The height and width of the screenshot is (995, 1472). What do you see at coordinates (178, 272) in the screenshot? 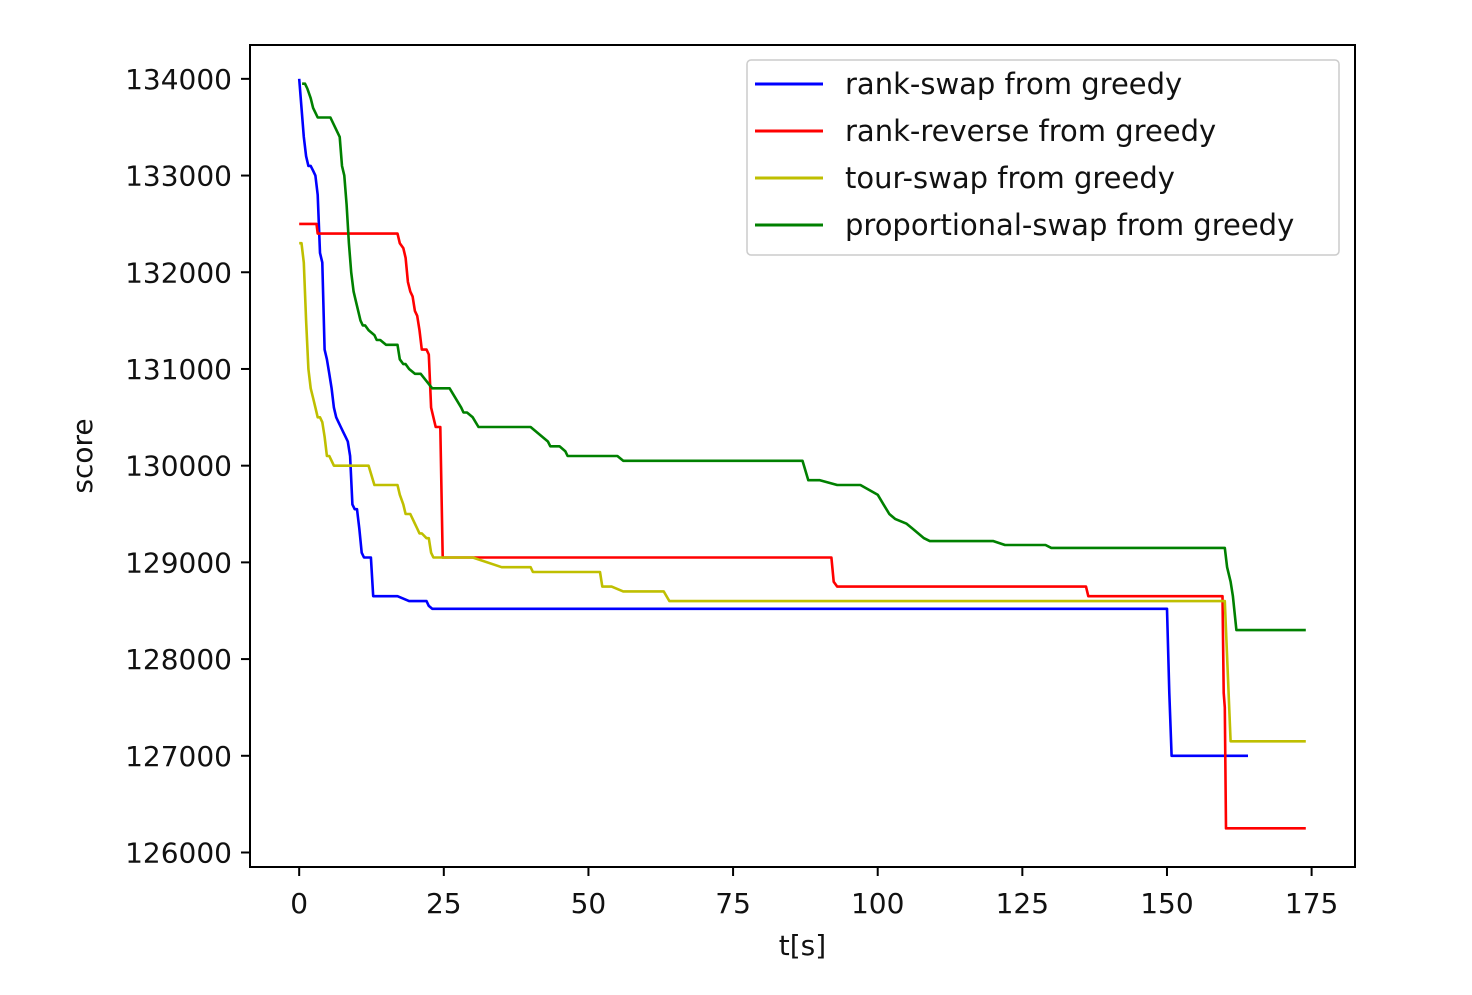
I see `y-tick-label: 132000` at bounding box center [178, 272].